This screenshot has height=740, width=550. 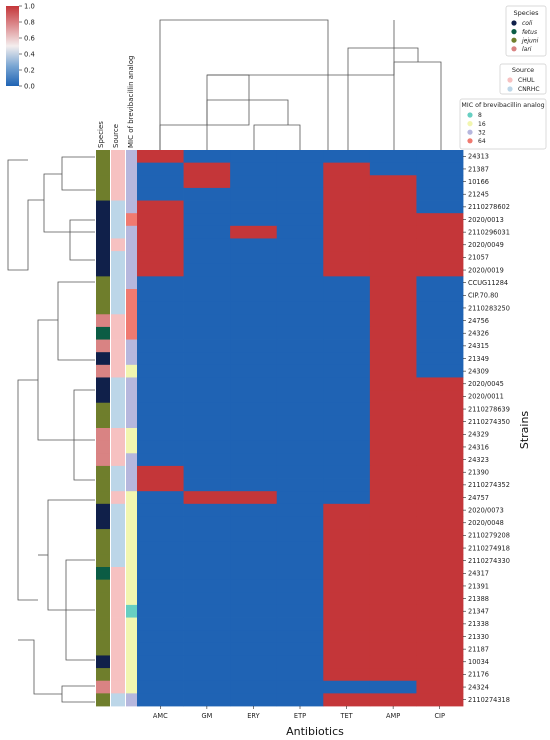 I want to click on source-strip-label: Source, so click(x=116, y=136).